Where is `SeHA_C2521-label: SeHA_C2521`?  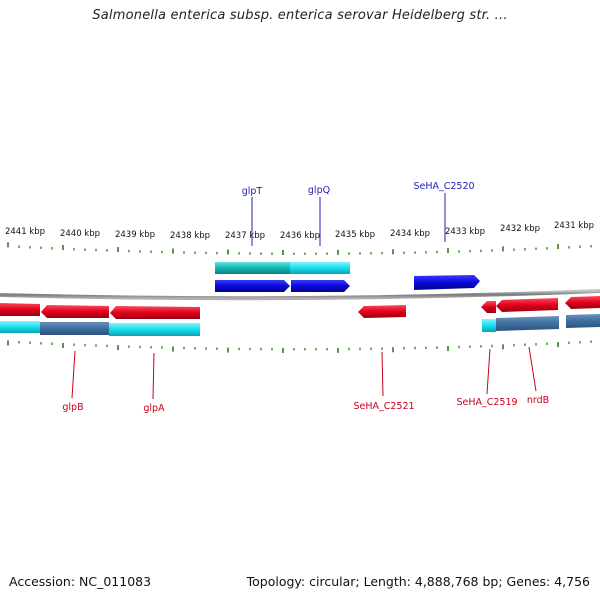 SeHA_C2521-label: SeHA_C2521 is located at coordinates (383, 406).